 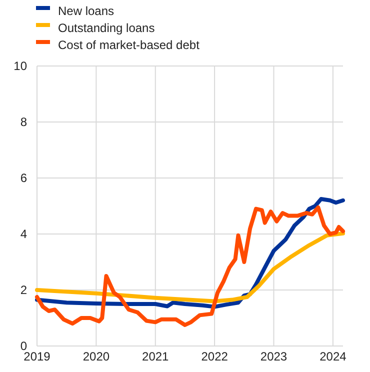 What do you see at coordinates (86, 11) in the screenshot?
I see `legend-label: New loans` at bounding box center [86, 11].